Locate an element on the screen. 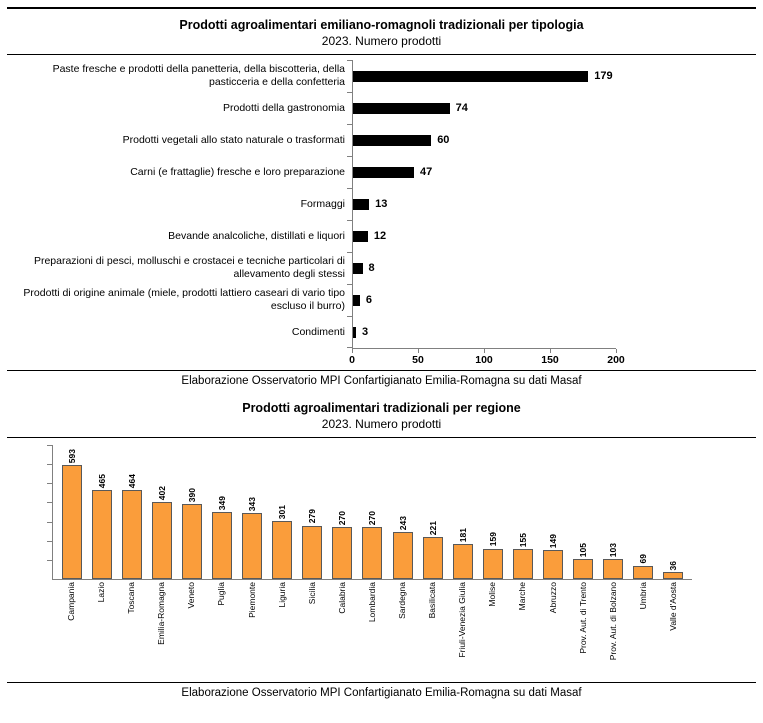 Image resolution: width=763 pixels, height=723 pixels. region-label-col: Valle d'Aosta is located at coordinates (673, 606).